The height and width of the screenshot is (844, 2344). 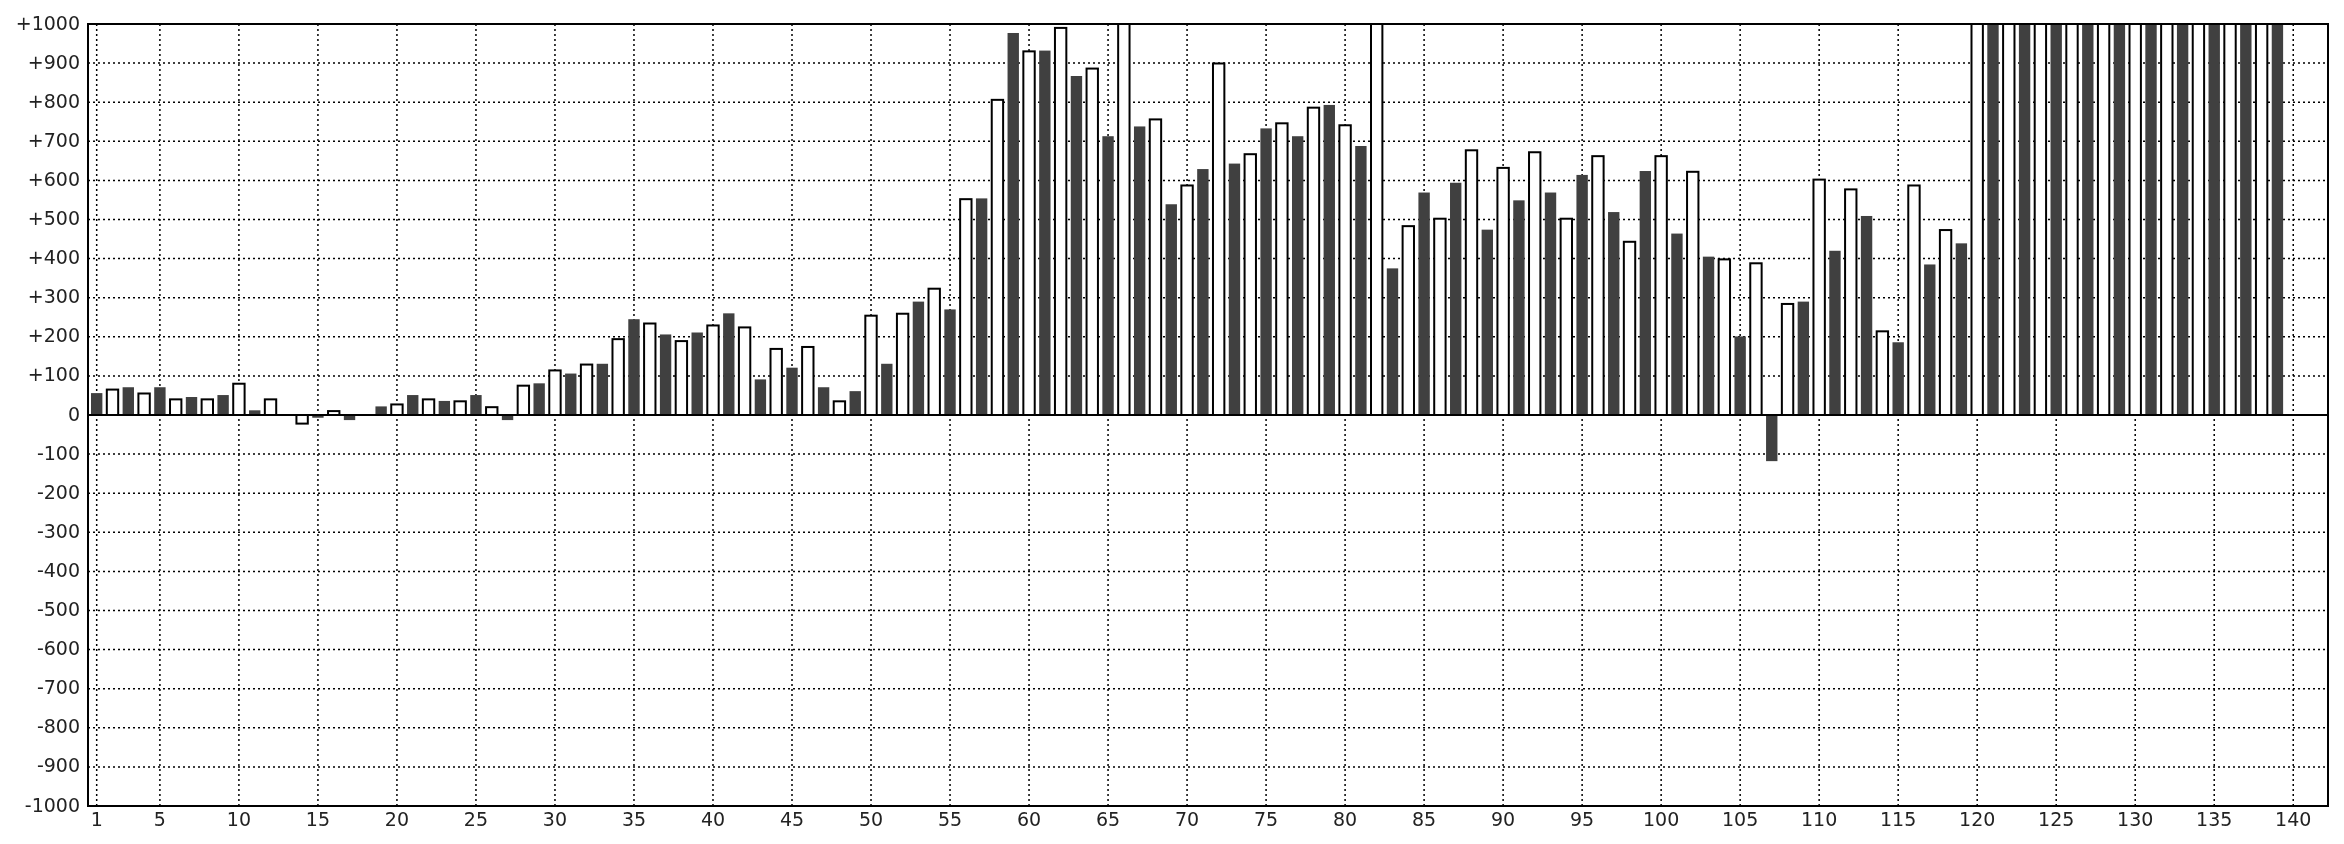 What do you see at coordinates (58, 569) in the screenshot?
I see `y-tick-label: -400` at bounding box center [58, 569].